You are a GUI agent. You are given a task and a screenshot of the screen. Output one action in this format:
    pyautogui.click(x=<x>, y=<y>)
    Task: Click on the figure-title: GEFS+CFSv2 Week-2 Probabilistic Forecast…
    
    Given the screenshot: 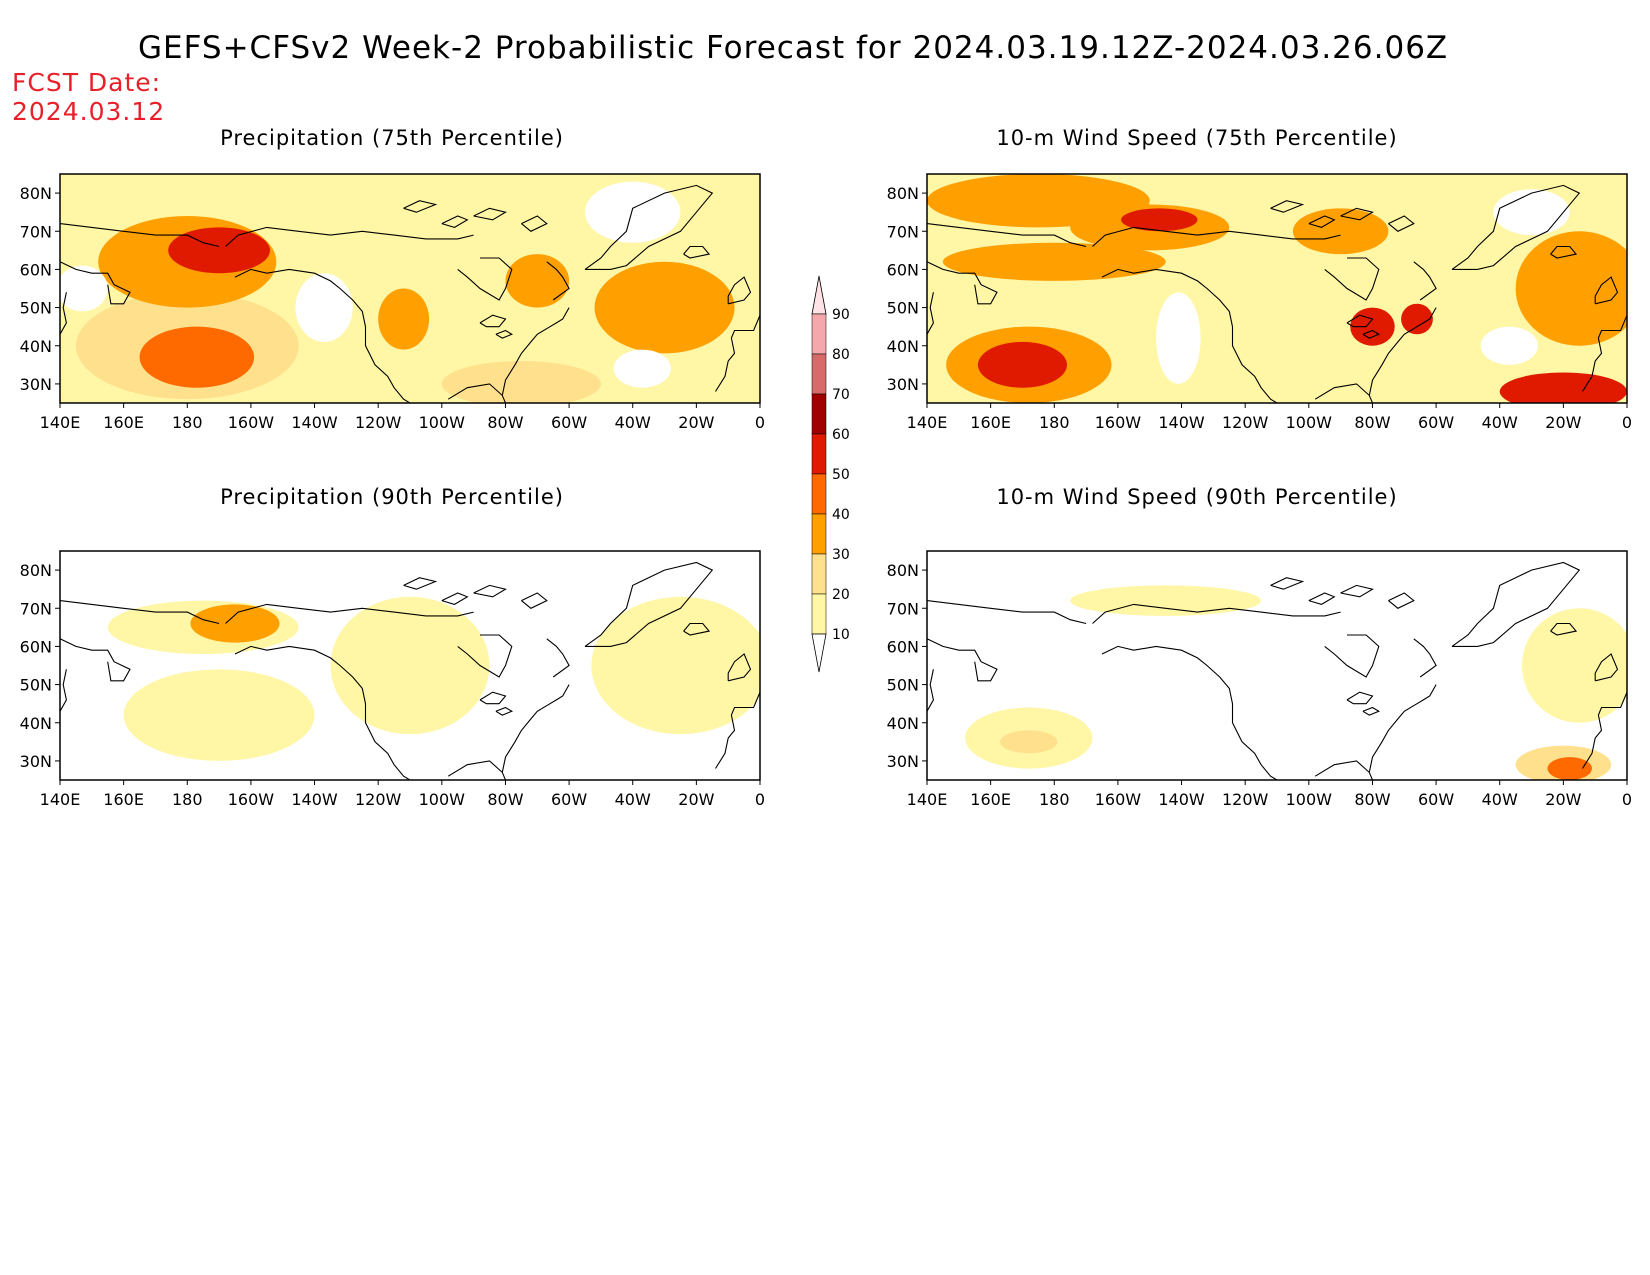 What is the action you would take?
    pyautogui.click(x=793, y=48)
    